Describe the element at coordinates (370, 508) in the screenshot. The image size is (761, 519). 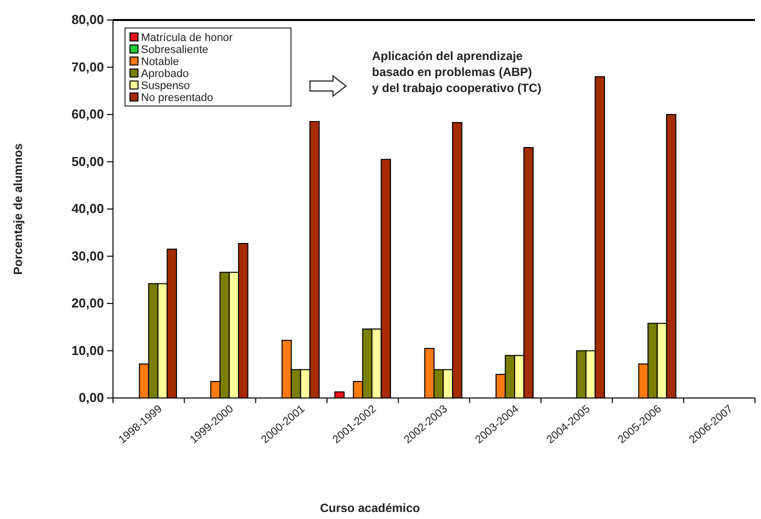
I see `x-axis-title: Curso académico` at that location.